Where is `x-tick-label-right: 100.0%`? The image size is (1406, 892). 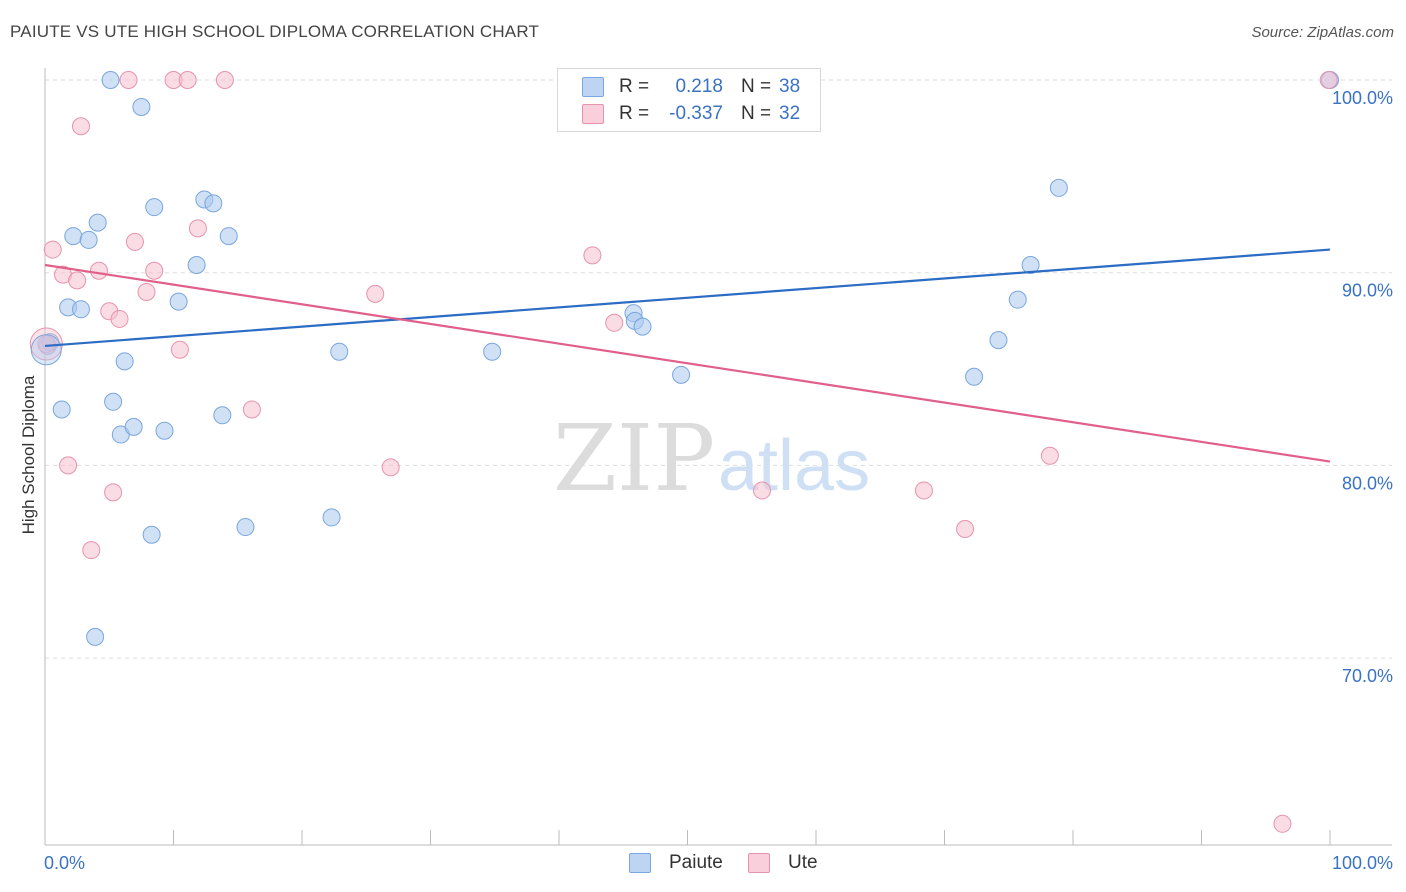 x-tick-label-right: 100.0% is located at coordinates (1362, 863).